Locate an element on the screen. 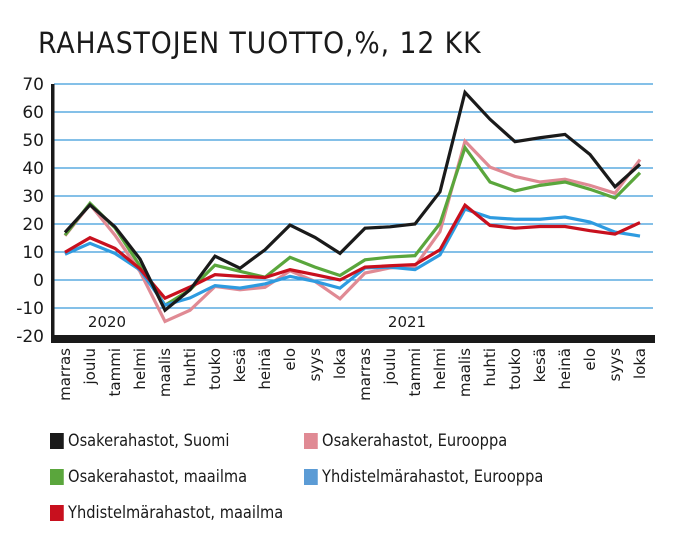  y-tick-label: 30 is located at coordinates (33, 197).